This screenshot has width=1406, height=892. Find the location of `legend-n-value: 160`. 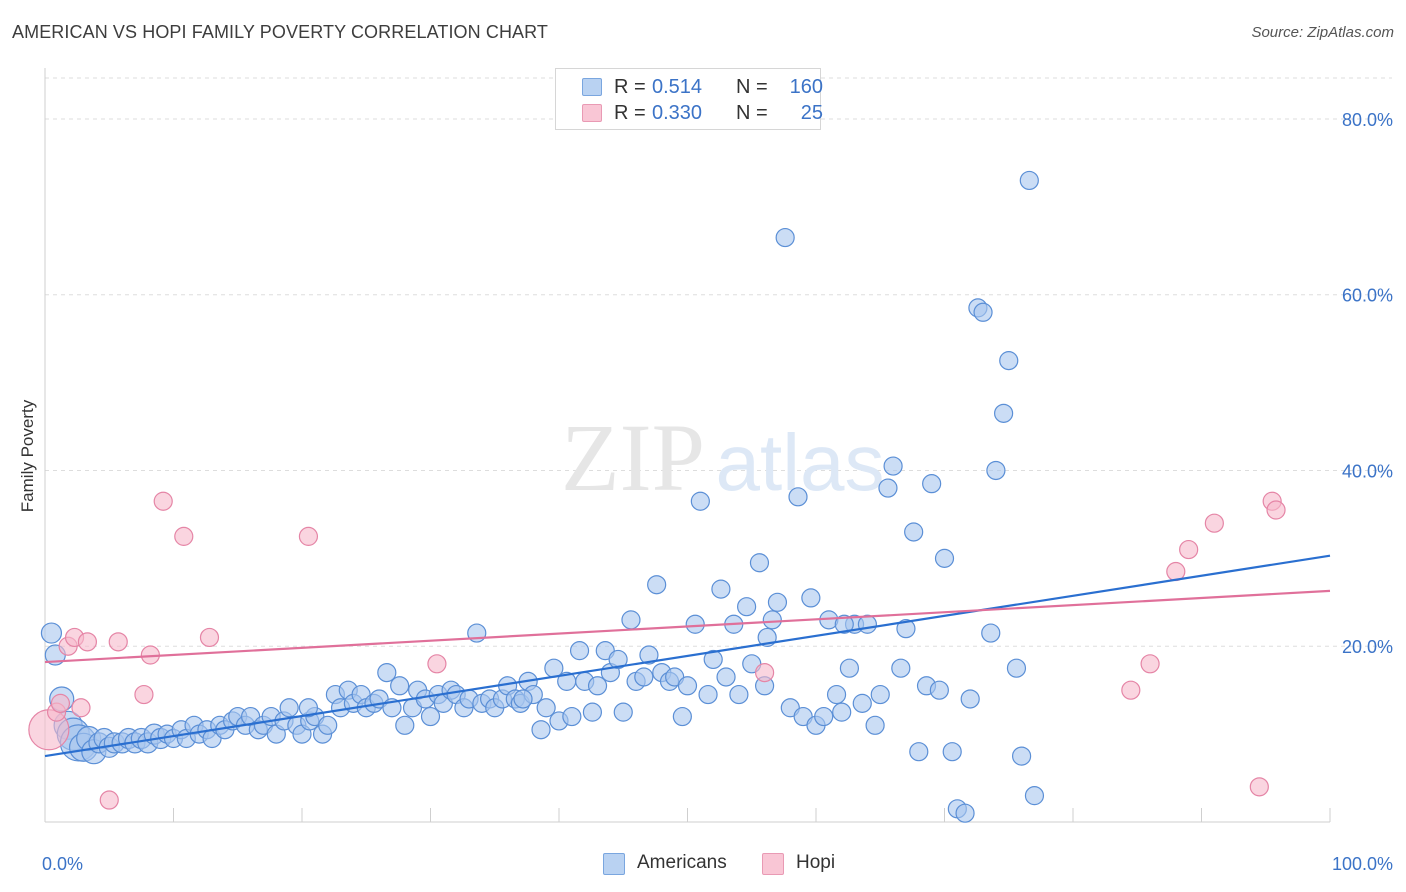

legend-n-value: 160 is located at coordinates (806, 87).